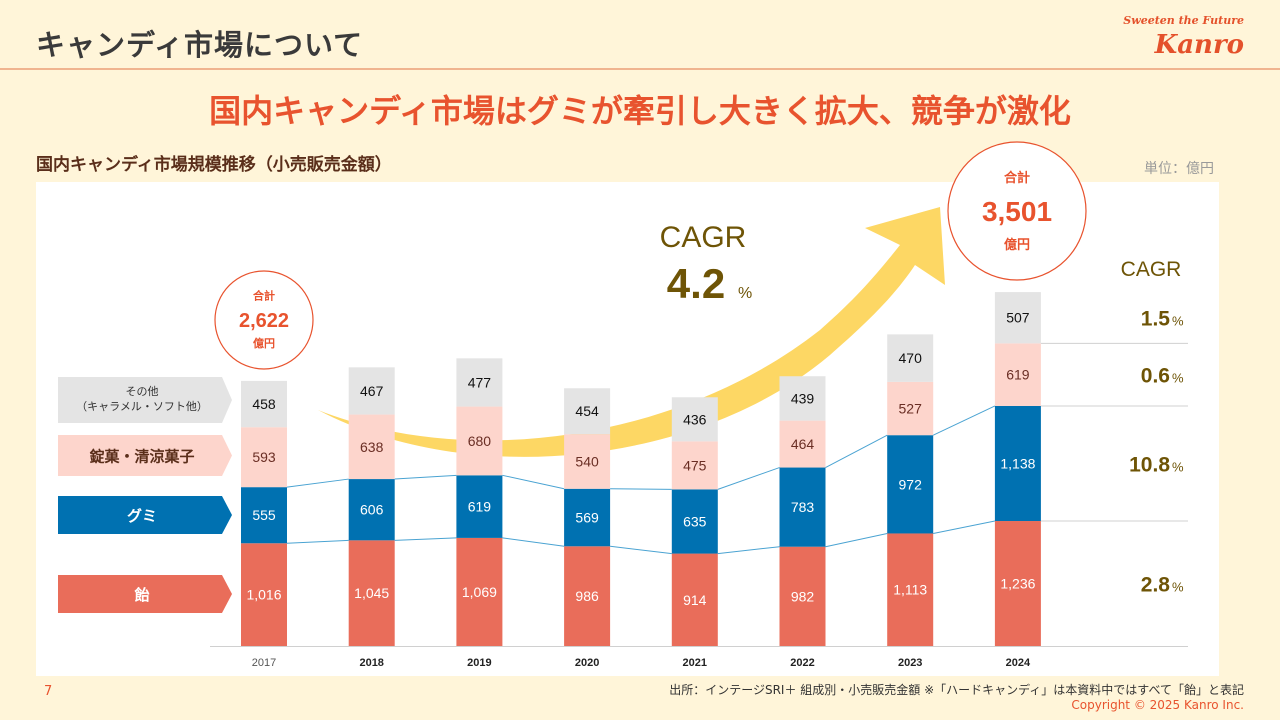 The width and height of the screenshot is (1280, 720). Describe the element at coordinates (1149, 464) in the screenshot. I see `segment-cagr-value-gummy: 10.8` at that location.